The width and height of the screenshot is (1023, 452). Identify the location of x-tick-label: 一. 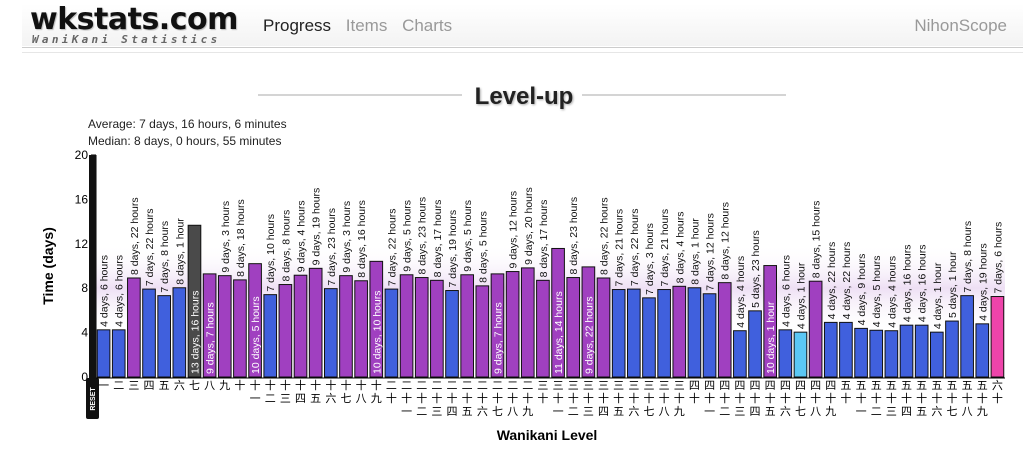
(709, 412).